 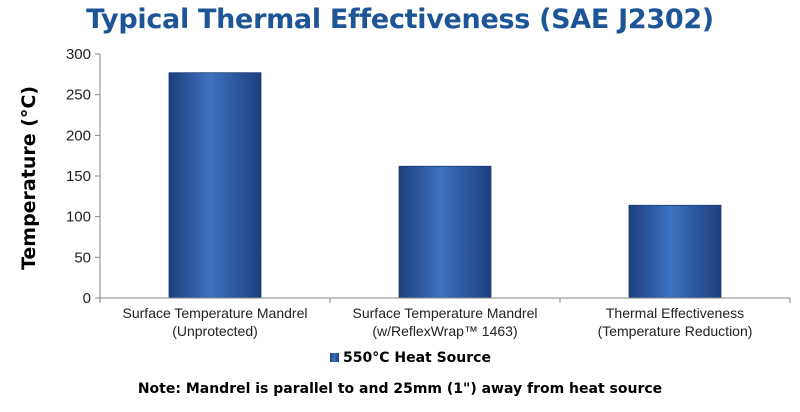 I want to click on legend-swatch, so click(x=334, y=357).